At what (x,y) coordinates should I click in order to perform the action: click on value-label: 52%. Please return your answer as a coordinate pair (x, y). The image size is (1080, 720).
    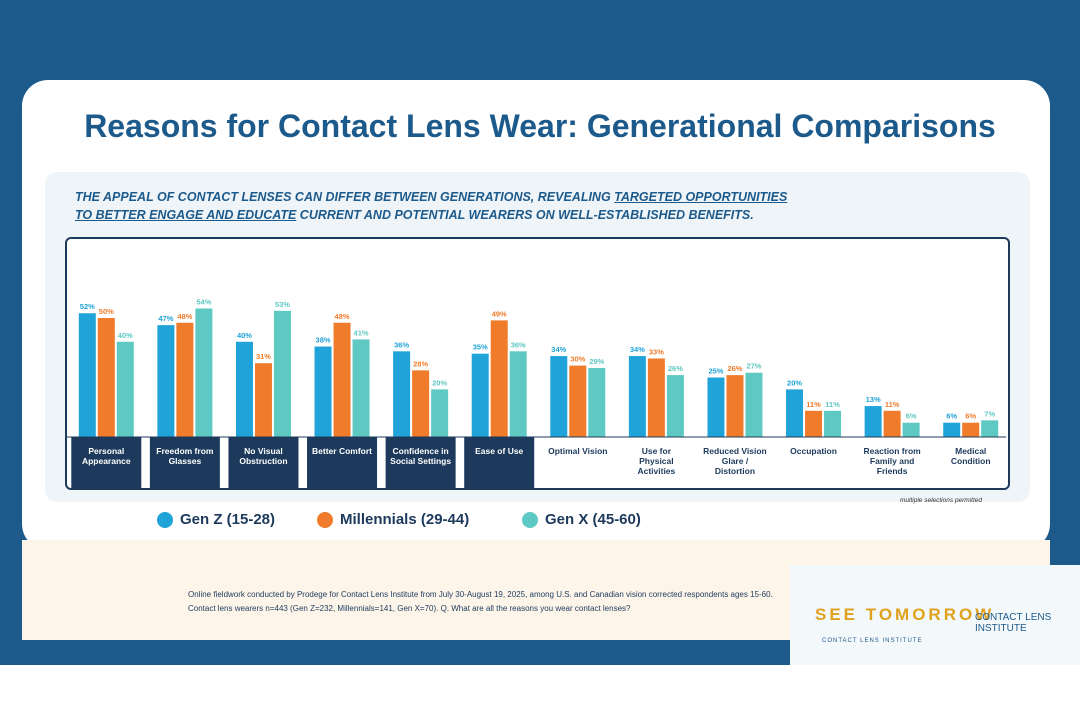
    Looking at the image, I should click on (87, 306).